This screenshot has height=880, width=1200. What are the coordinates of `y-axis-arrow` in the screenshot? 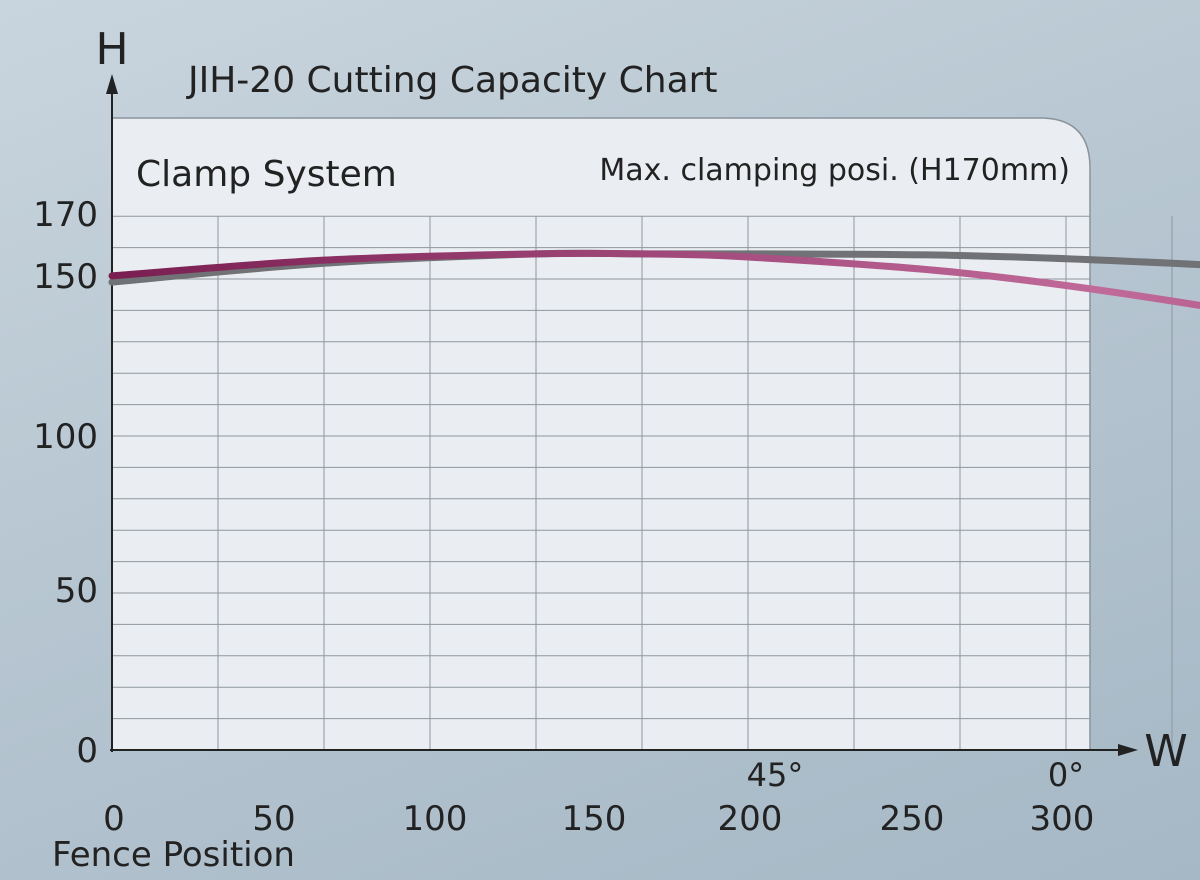 It's located at (112, 84).